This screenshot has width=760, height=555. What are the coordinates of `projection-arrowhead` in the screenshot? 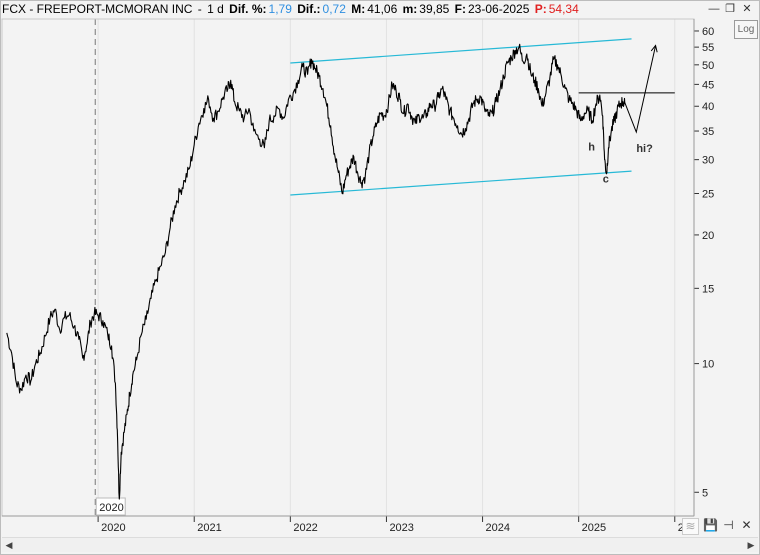 It's located at (654, 48).